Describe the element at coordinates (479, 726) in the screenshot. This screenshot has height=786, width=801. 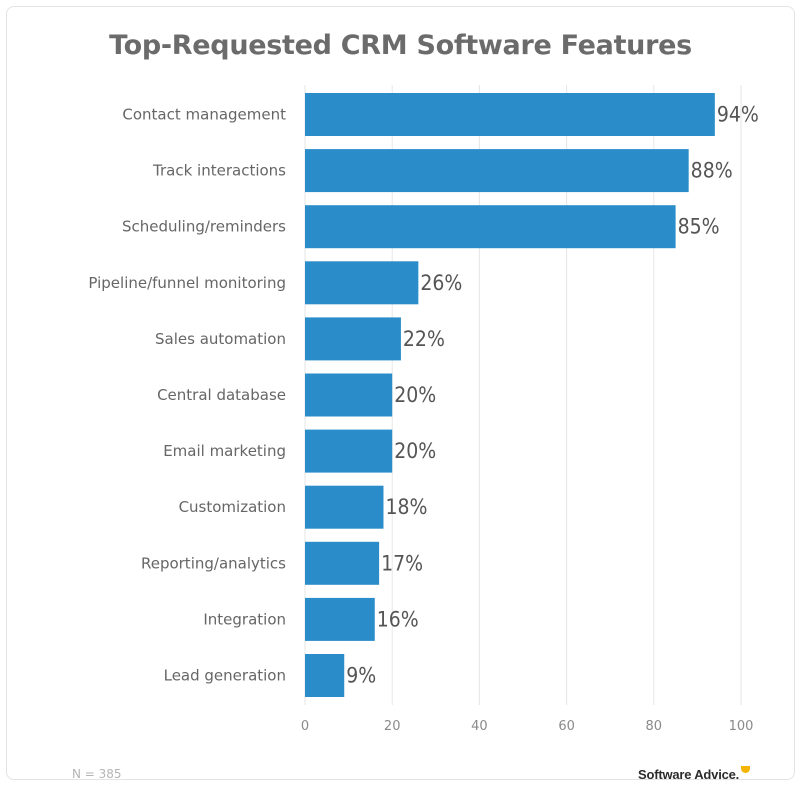
I see `x-tick-label: 40` at that location.